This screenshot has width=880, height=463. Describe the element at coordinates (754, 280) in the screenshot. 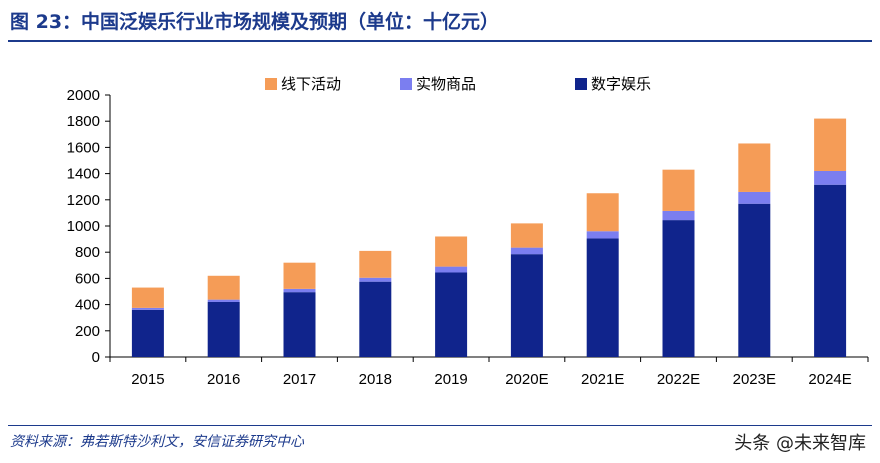

I see `bar-segment-2023E-数字娱乐` at that location.